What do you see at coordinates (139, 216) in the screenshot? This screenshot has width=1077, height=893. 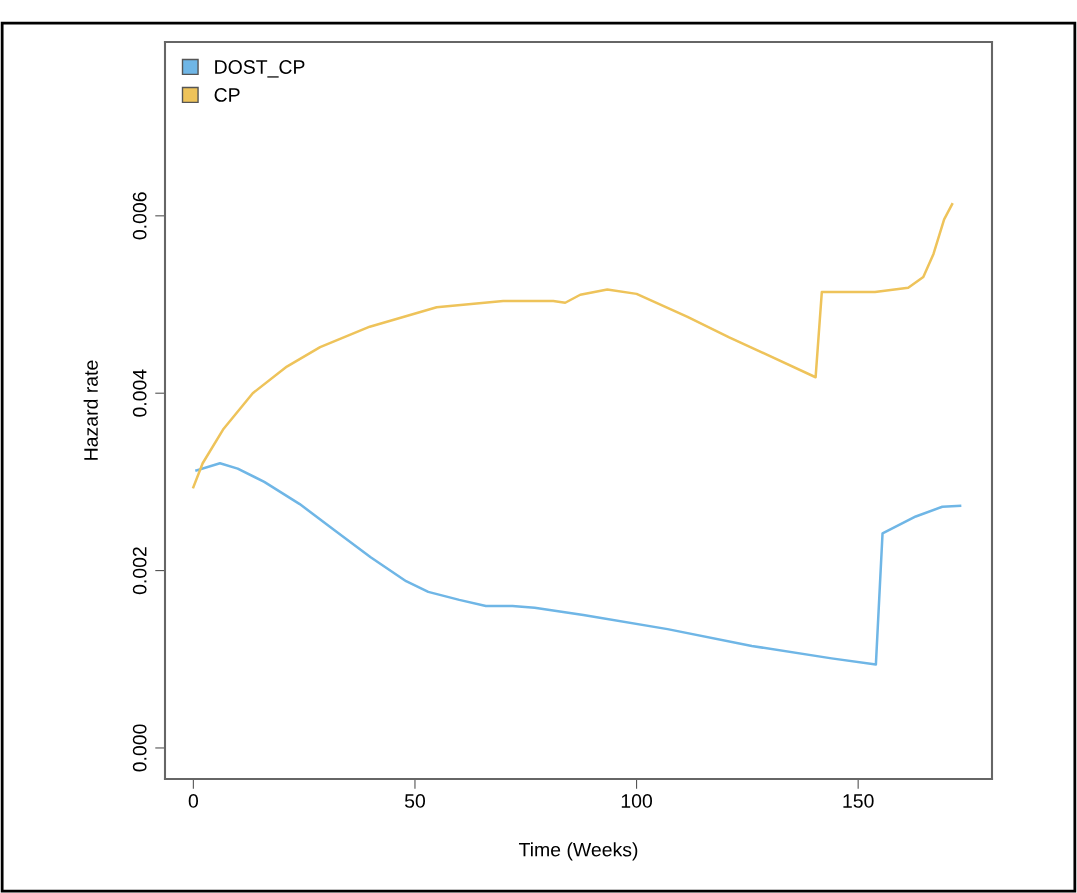 I see `y-tick-label: 0.006` at bounding box center [139, 216].